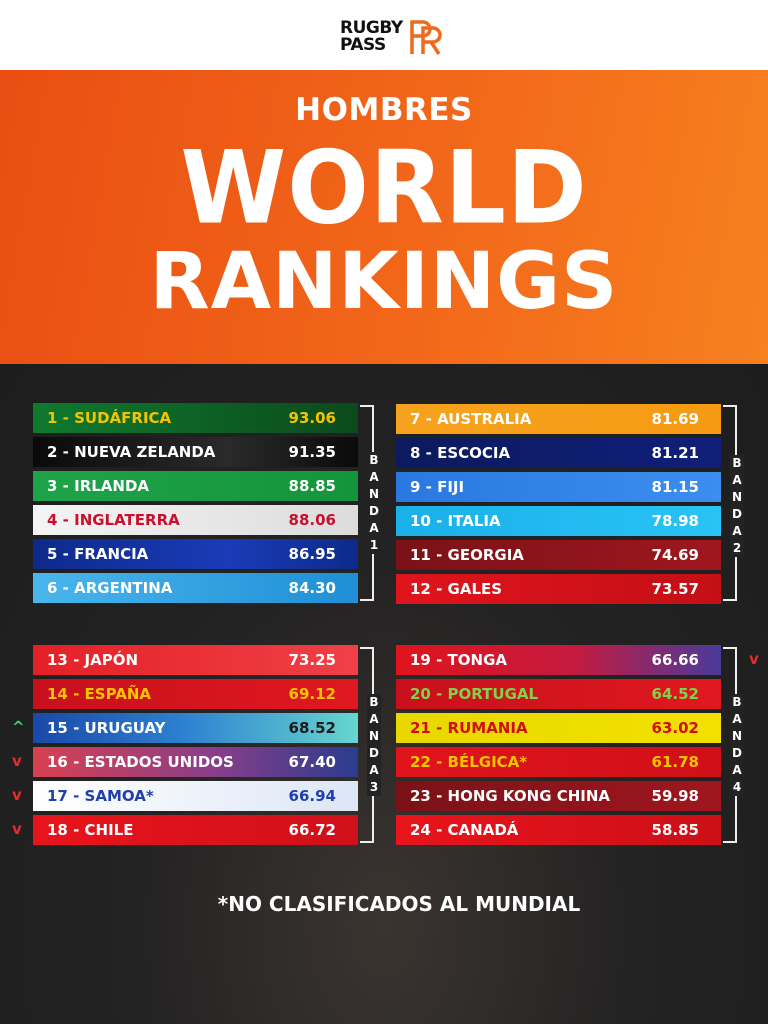  What do you see at coordinates (312, 486) in the screenshot?
I see `team-points: 88.85` at bounding box center [312, 486].